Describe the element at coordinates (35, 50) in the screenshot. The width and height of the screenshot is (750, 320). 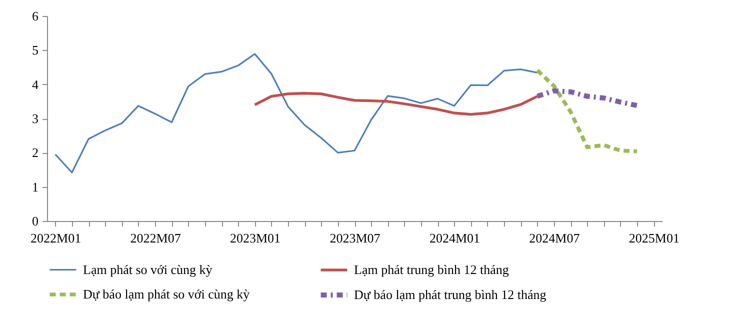
I see `y-tick-label: 5` at that location.